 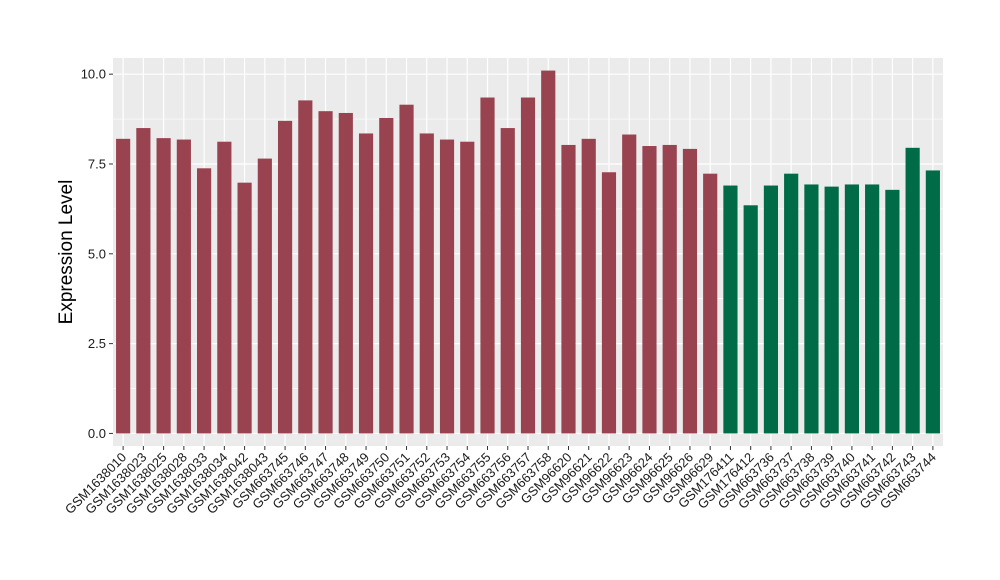 What do you see at coordinates (771, 309) in the screenshot?
I see `bar-GSM663736` at bounding box center [771, 309].